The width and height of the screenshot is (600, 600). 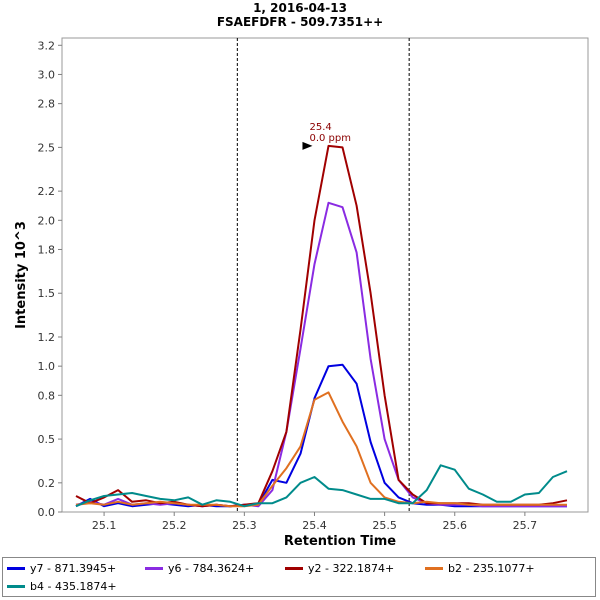 I want to click on legend-item-y7: y7 - 871.3945+, so click(x=61, y=568).